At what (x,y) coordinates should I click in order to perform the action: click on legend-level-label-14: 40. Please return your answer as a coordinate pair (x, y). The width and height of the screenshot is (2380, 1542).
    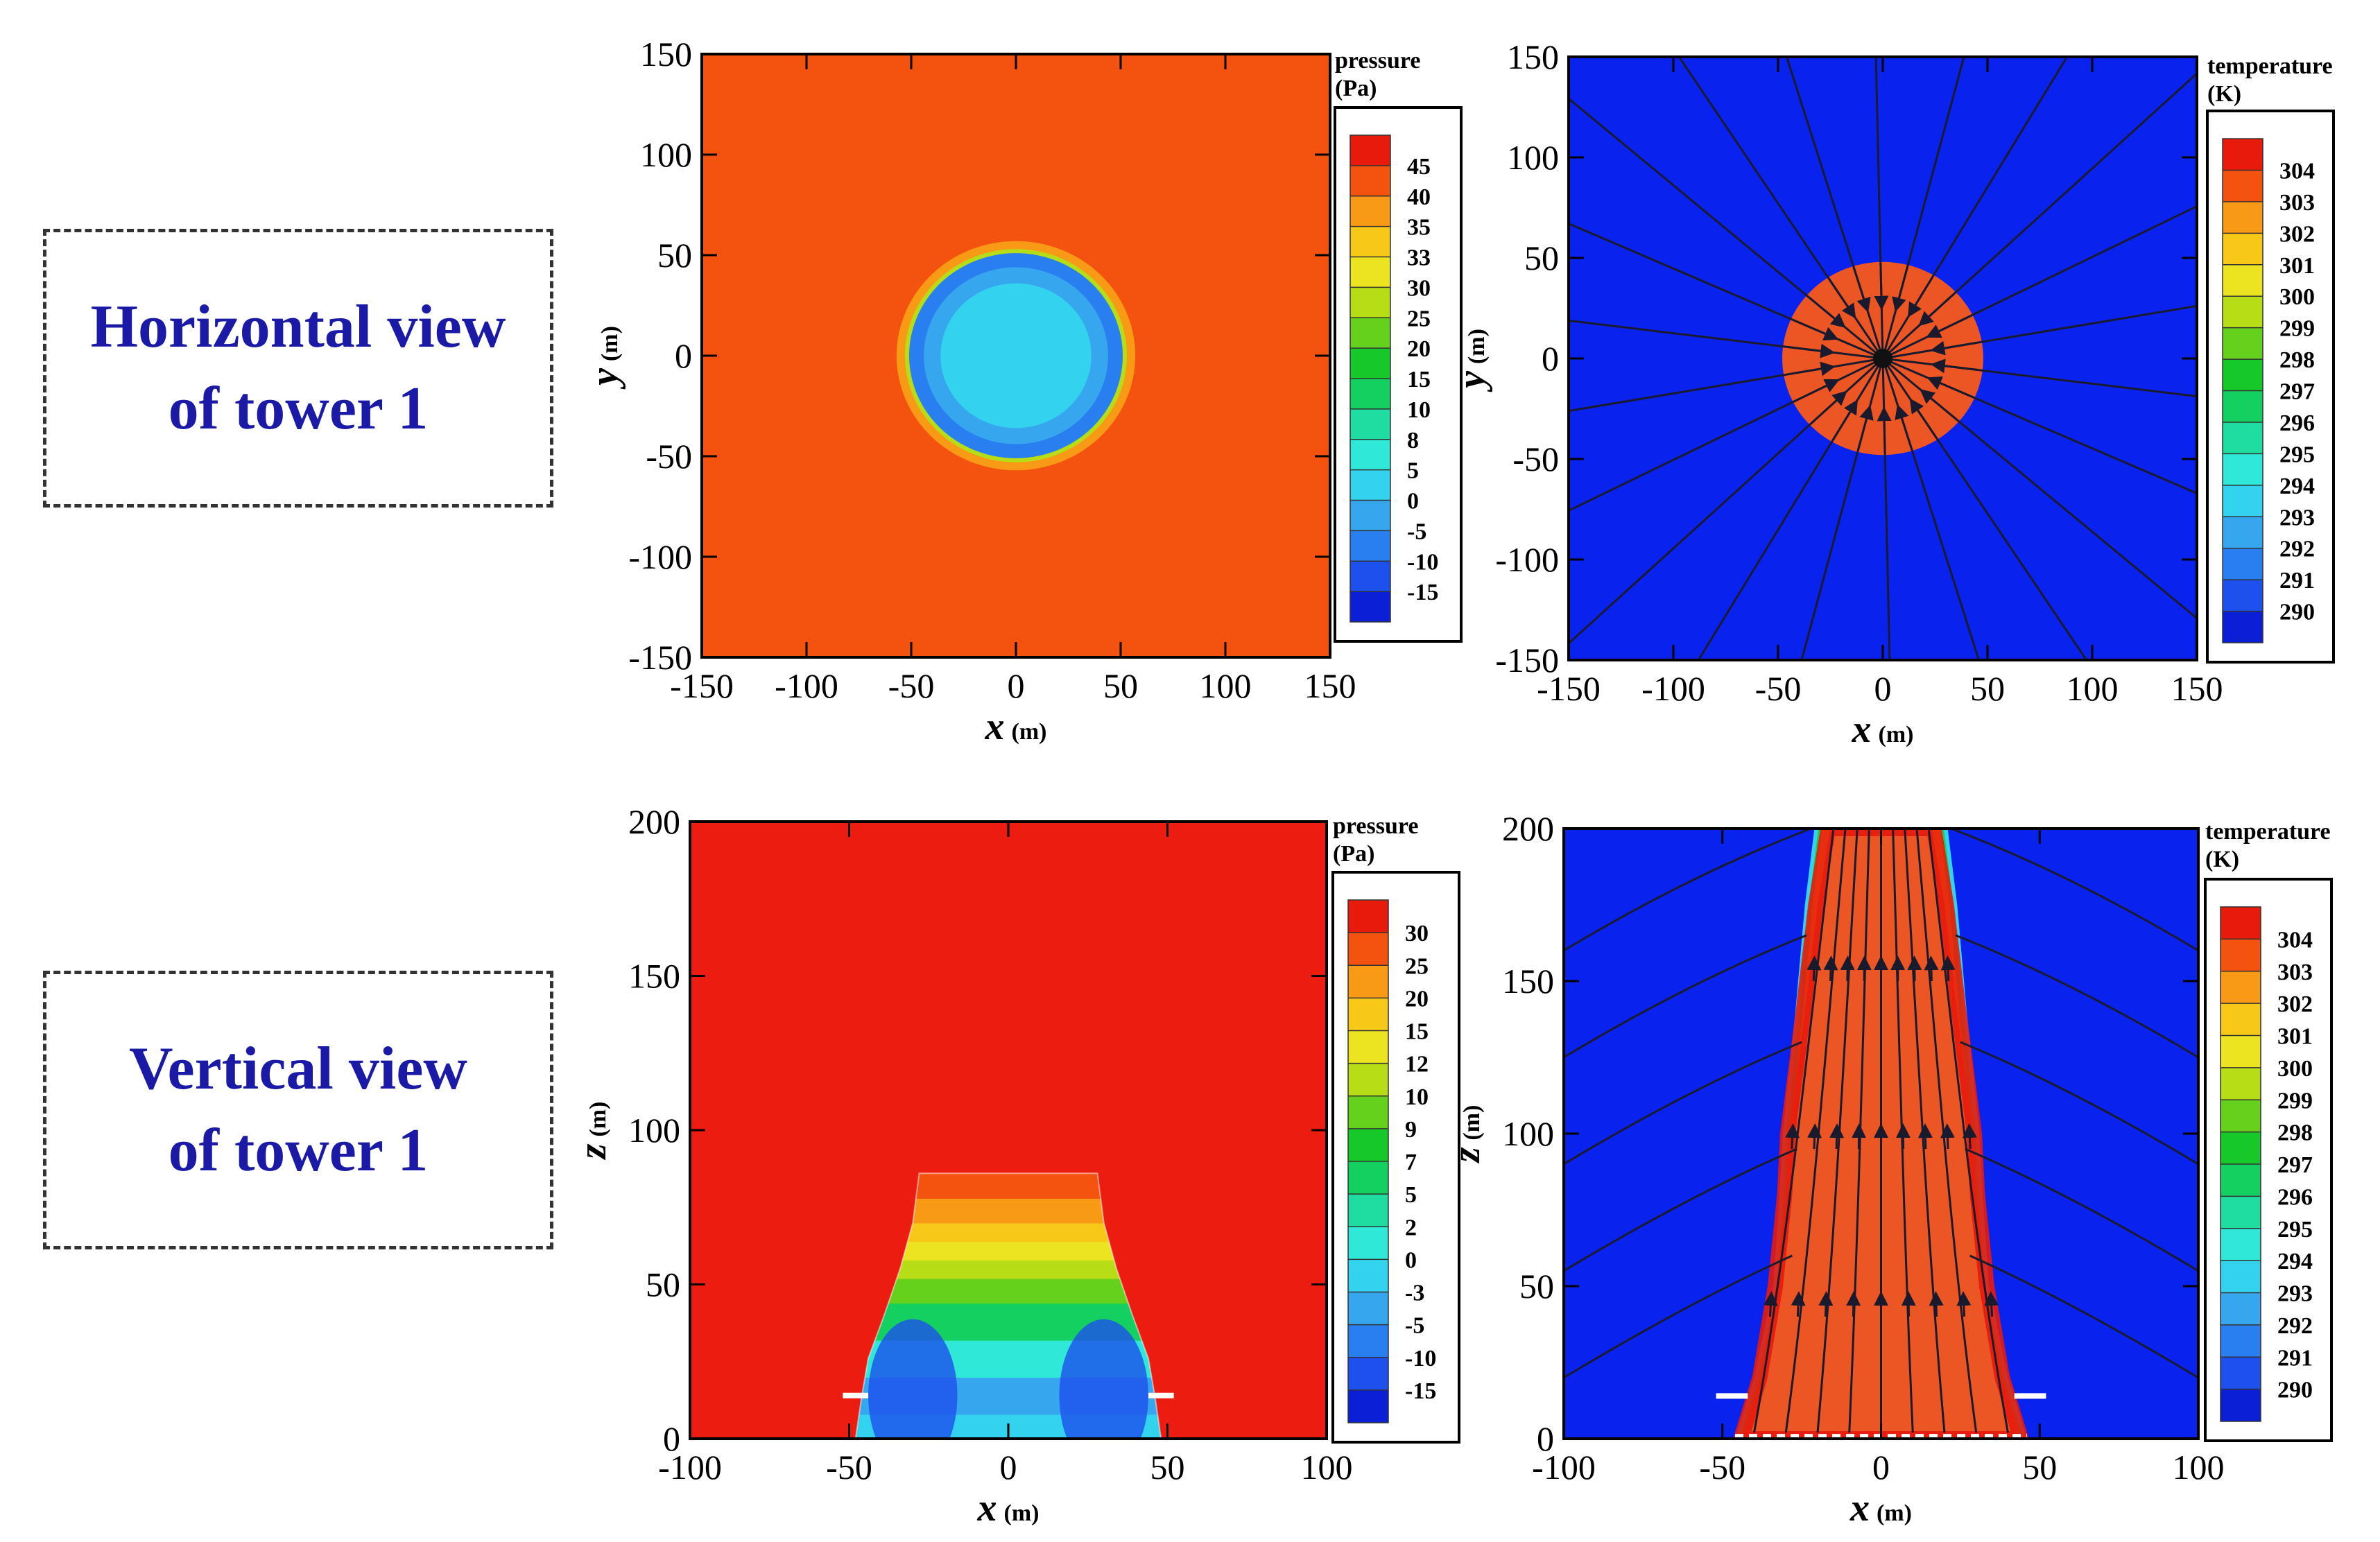
    Looking at the image, I should click on (1419, 197).